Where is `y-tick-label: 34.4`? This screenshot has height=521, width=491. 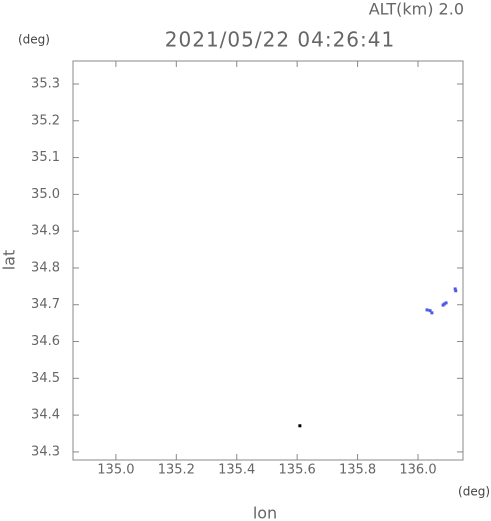
y-tick-label: 34.4 is located at coordinates (45, 415).